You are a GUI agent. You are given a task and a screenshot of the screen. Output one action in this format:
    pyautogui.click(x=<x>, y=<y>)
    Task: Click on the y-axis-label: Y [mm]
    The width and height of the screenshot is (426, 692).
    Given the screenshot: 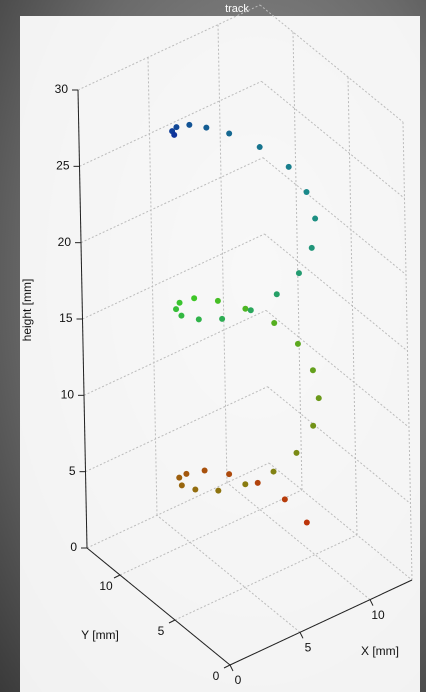 What is the action you would take?
    pyautogui.click(x=100, y=635)
    